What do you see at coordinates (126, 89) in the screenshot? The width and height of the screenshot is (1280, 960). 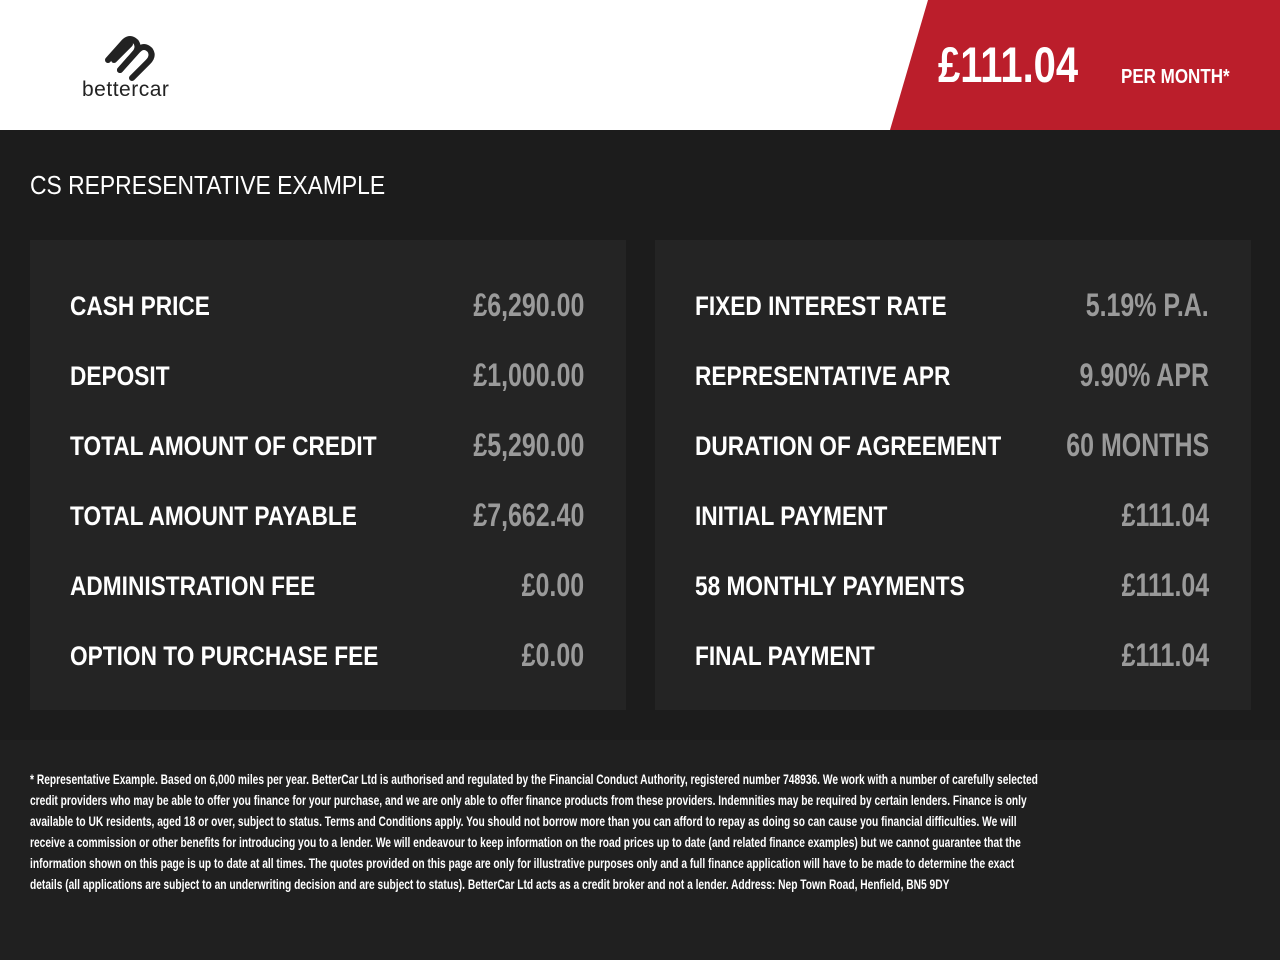 I see `logo-text: bettercar` at bounding box center [126, 89].